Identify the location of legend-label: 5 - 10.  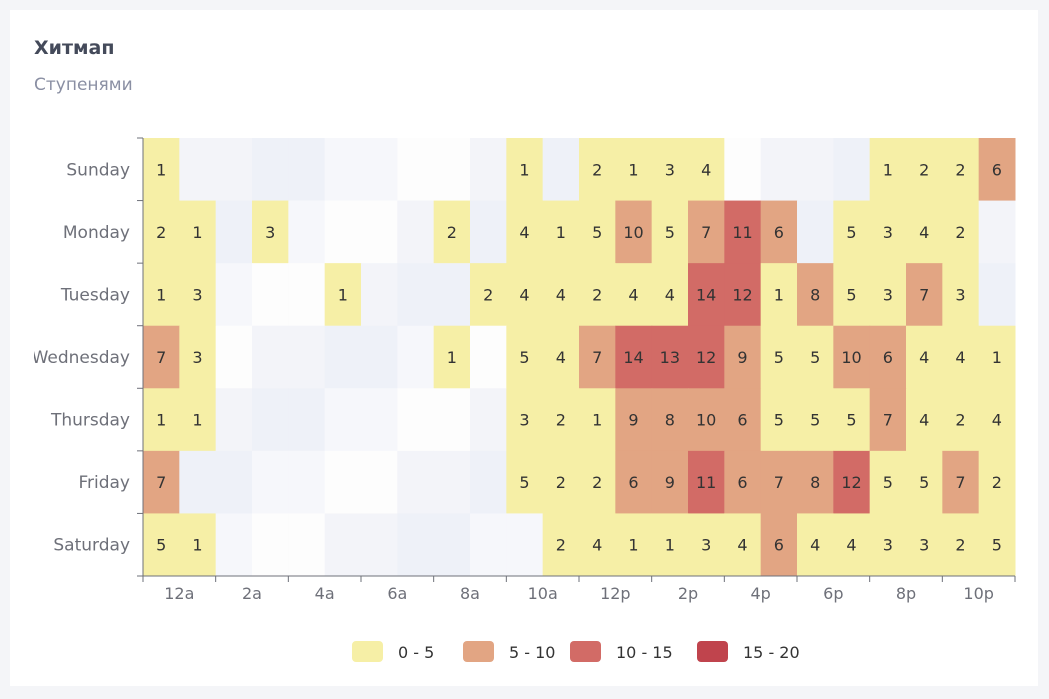
(532, 652).